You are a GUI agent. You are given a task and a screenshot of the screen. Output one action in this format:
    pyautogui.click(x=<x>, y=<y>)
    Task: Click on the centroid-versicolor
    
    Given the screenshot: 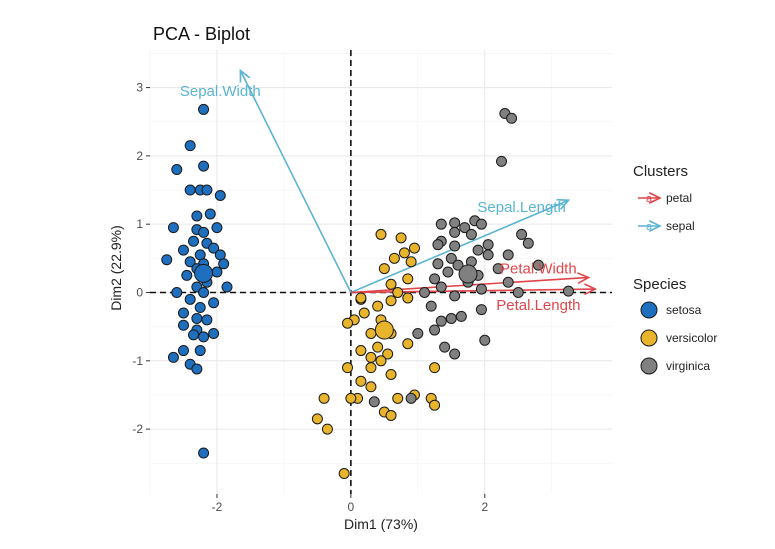 What is the action you would take?
    pyautogui.click(x=384, y=330)
    